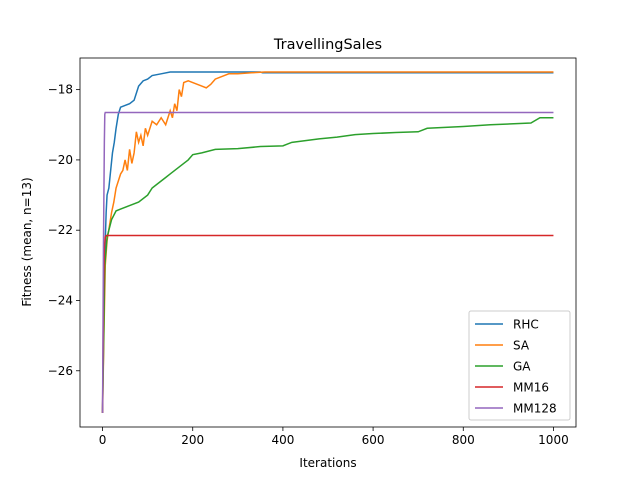  I want to click on x-tick-label: 600, so click(373, 440).